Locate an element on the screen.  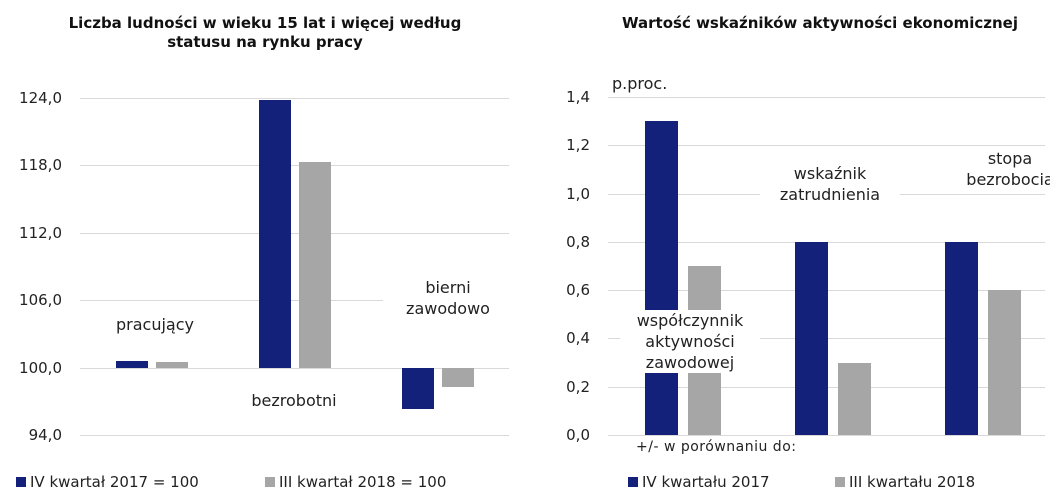
y-tick-label: 0,4 is located at coordinates (578, 338).